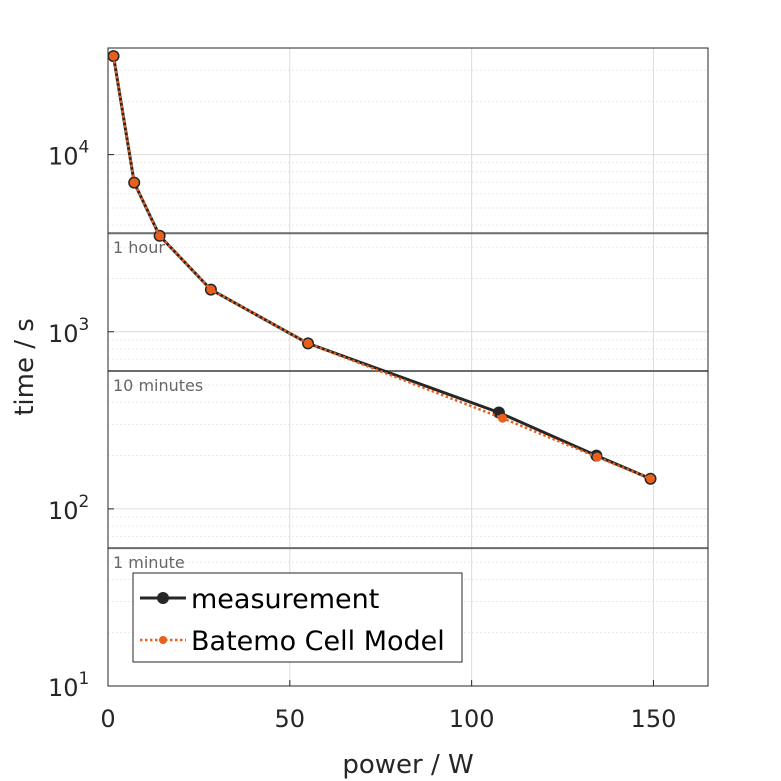  What do you see at coordinates (25, 367) in the screenshot?
I see `y-axis-label: time / s` at bounding box center [25, 367].